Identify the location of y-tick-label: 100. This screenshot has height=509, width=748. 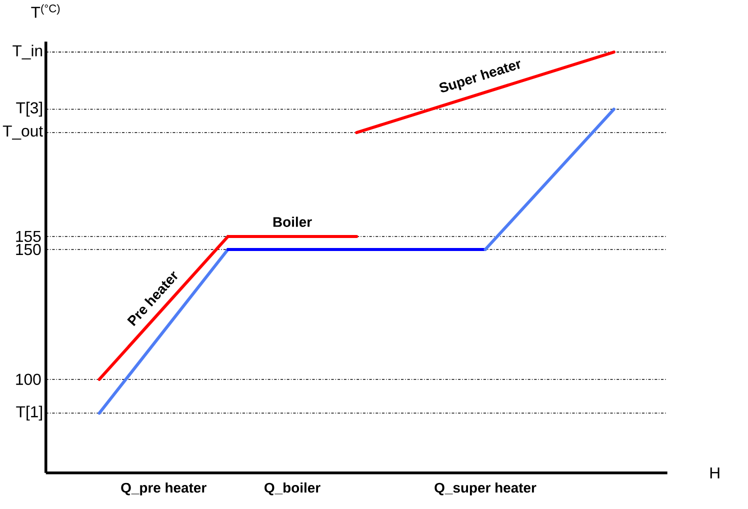
(28, 379).